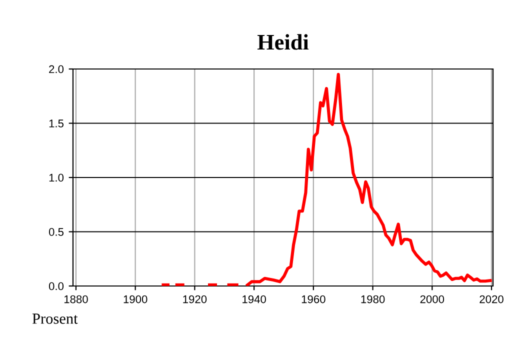  Describe the element at coordinates (56, 69) in the screenshot. I see `y-tick-label: 2.0` at that location.